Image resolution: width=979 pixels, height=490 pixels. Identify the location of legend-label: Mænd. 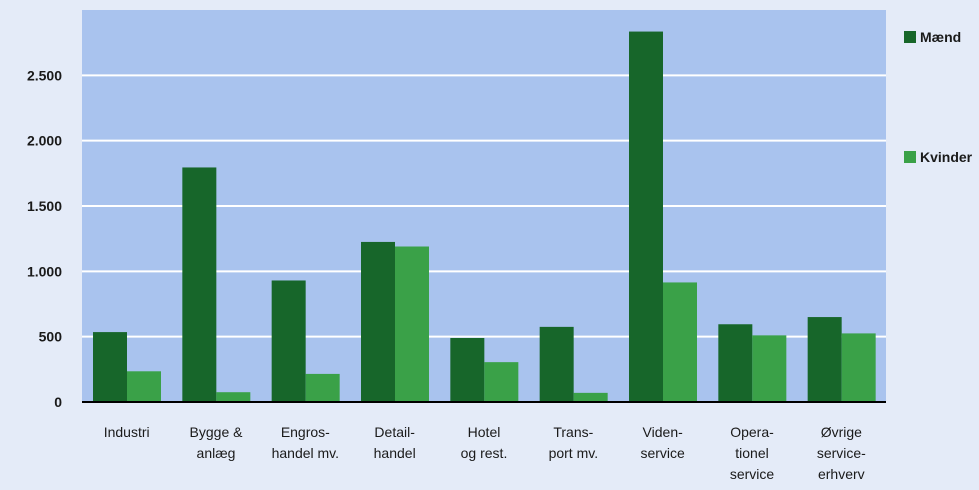
(940, 37).